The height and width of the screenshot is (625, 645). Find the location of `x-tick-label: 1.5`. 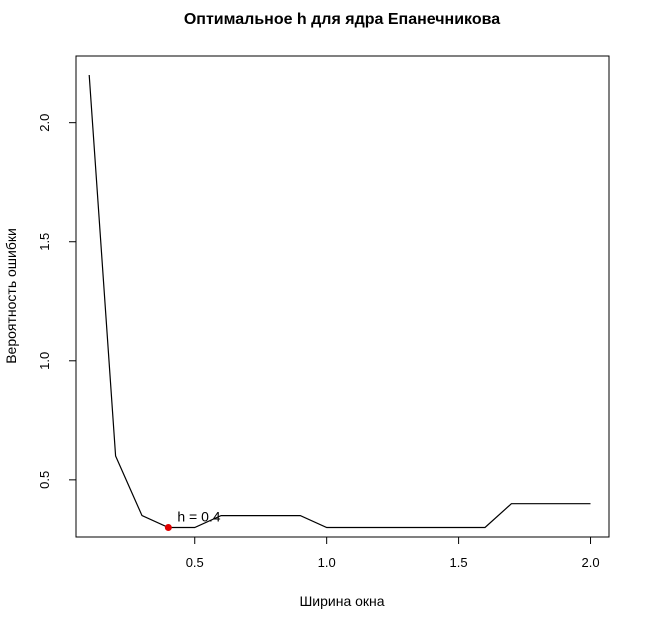

x-tick-label: 1.5 is located at coordinates (459, 562).